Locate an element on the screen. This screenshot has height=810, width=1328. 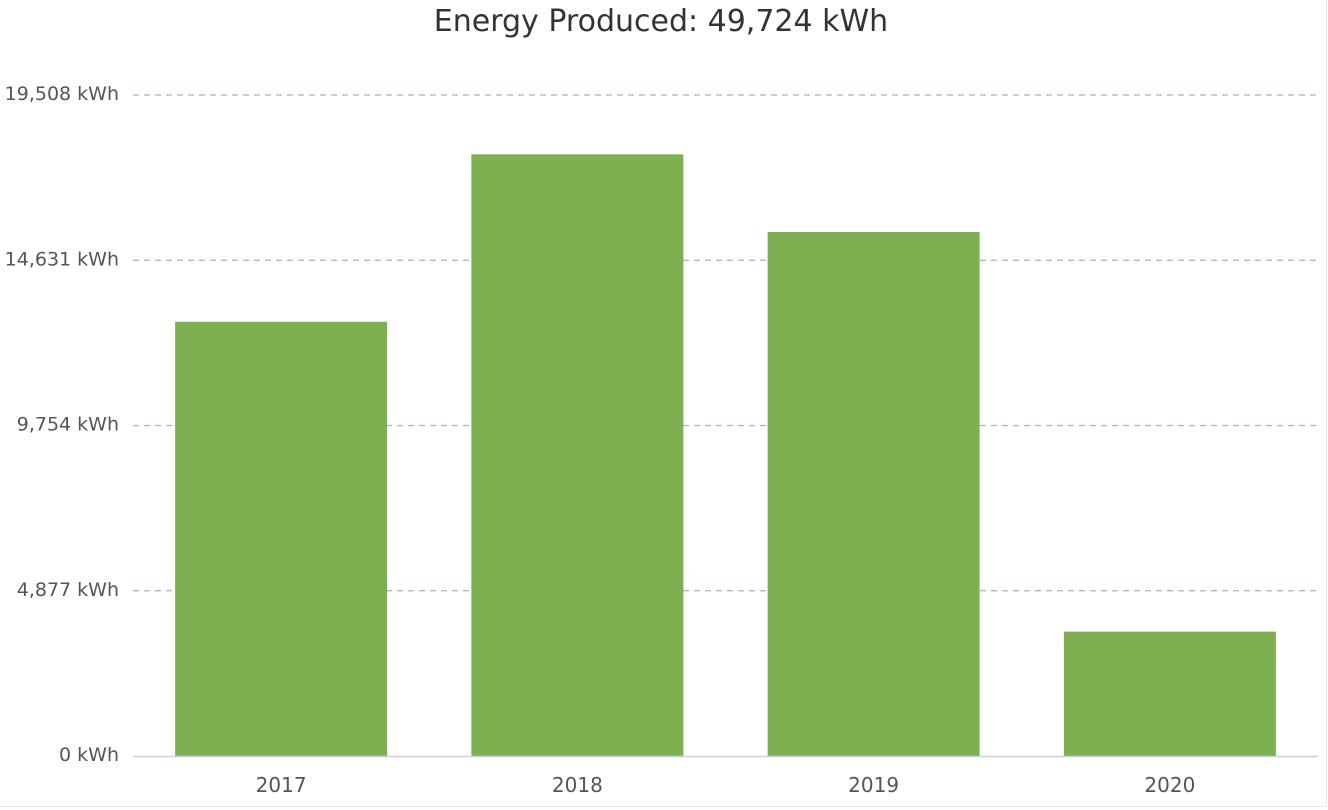
x-tick-label: 2017 is located at coordinates (281, 785).